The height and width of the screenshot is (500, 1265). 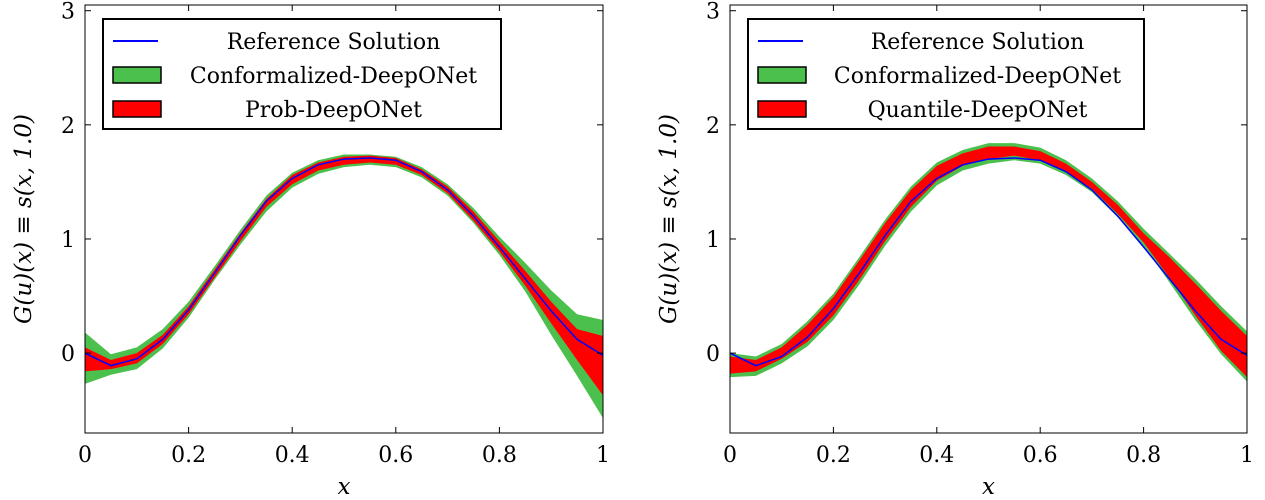 What do you see at coordinates (978, 110) in the screenshot?
I see `legend-label: Quantile-DeepONet` at bounding box center [978, 110].